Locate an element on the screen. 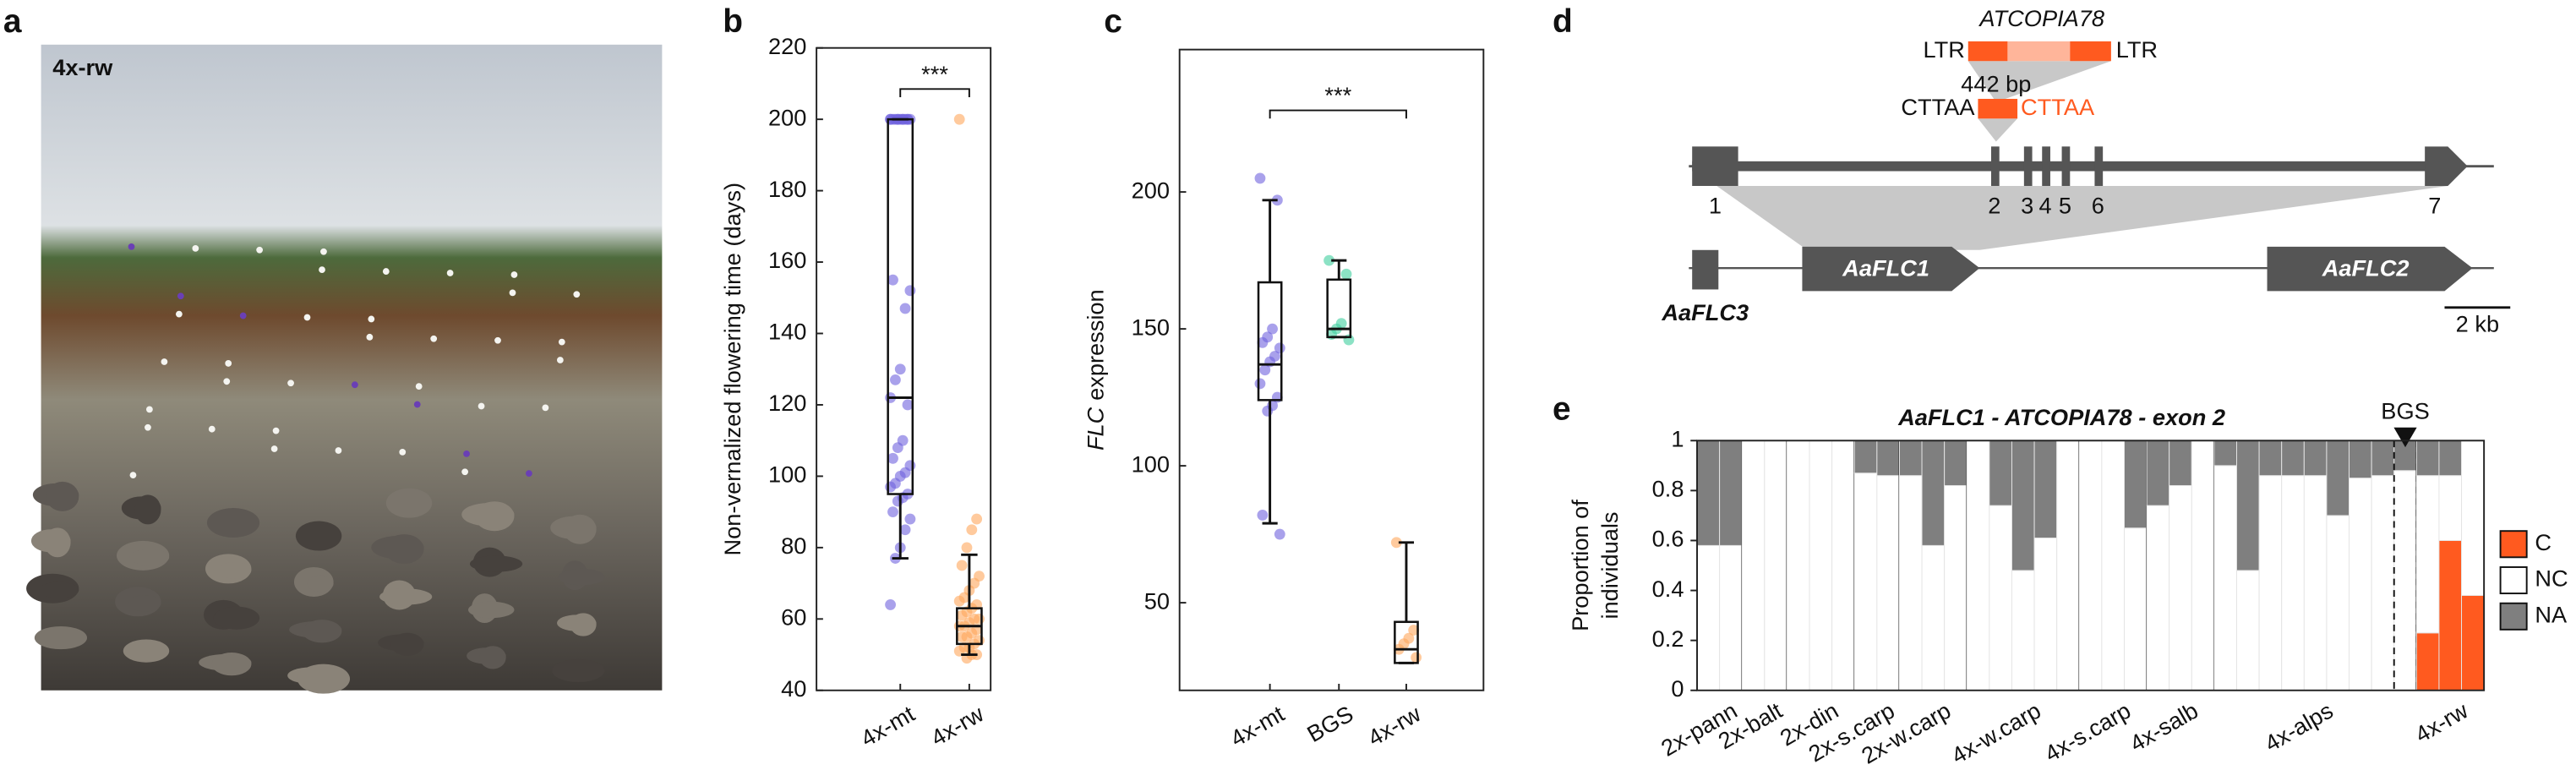  y-tick-label: 160 is located at coordinates (787, 260).